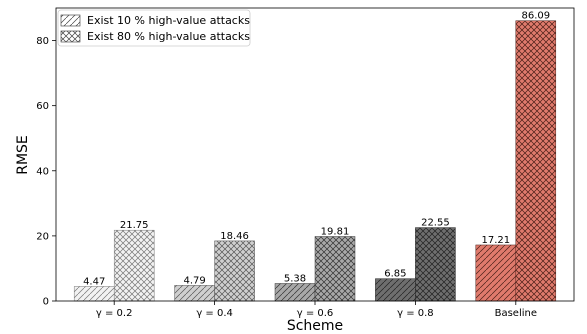 Image resolution: width=587 pixels, height=334 pixels. What do you see at coordinates (516, 313) in the screenshot?
I see `x-tick-label: Baseline` at bounding box center [516, 313].